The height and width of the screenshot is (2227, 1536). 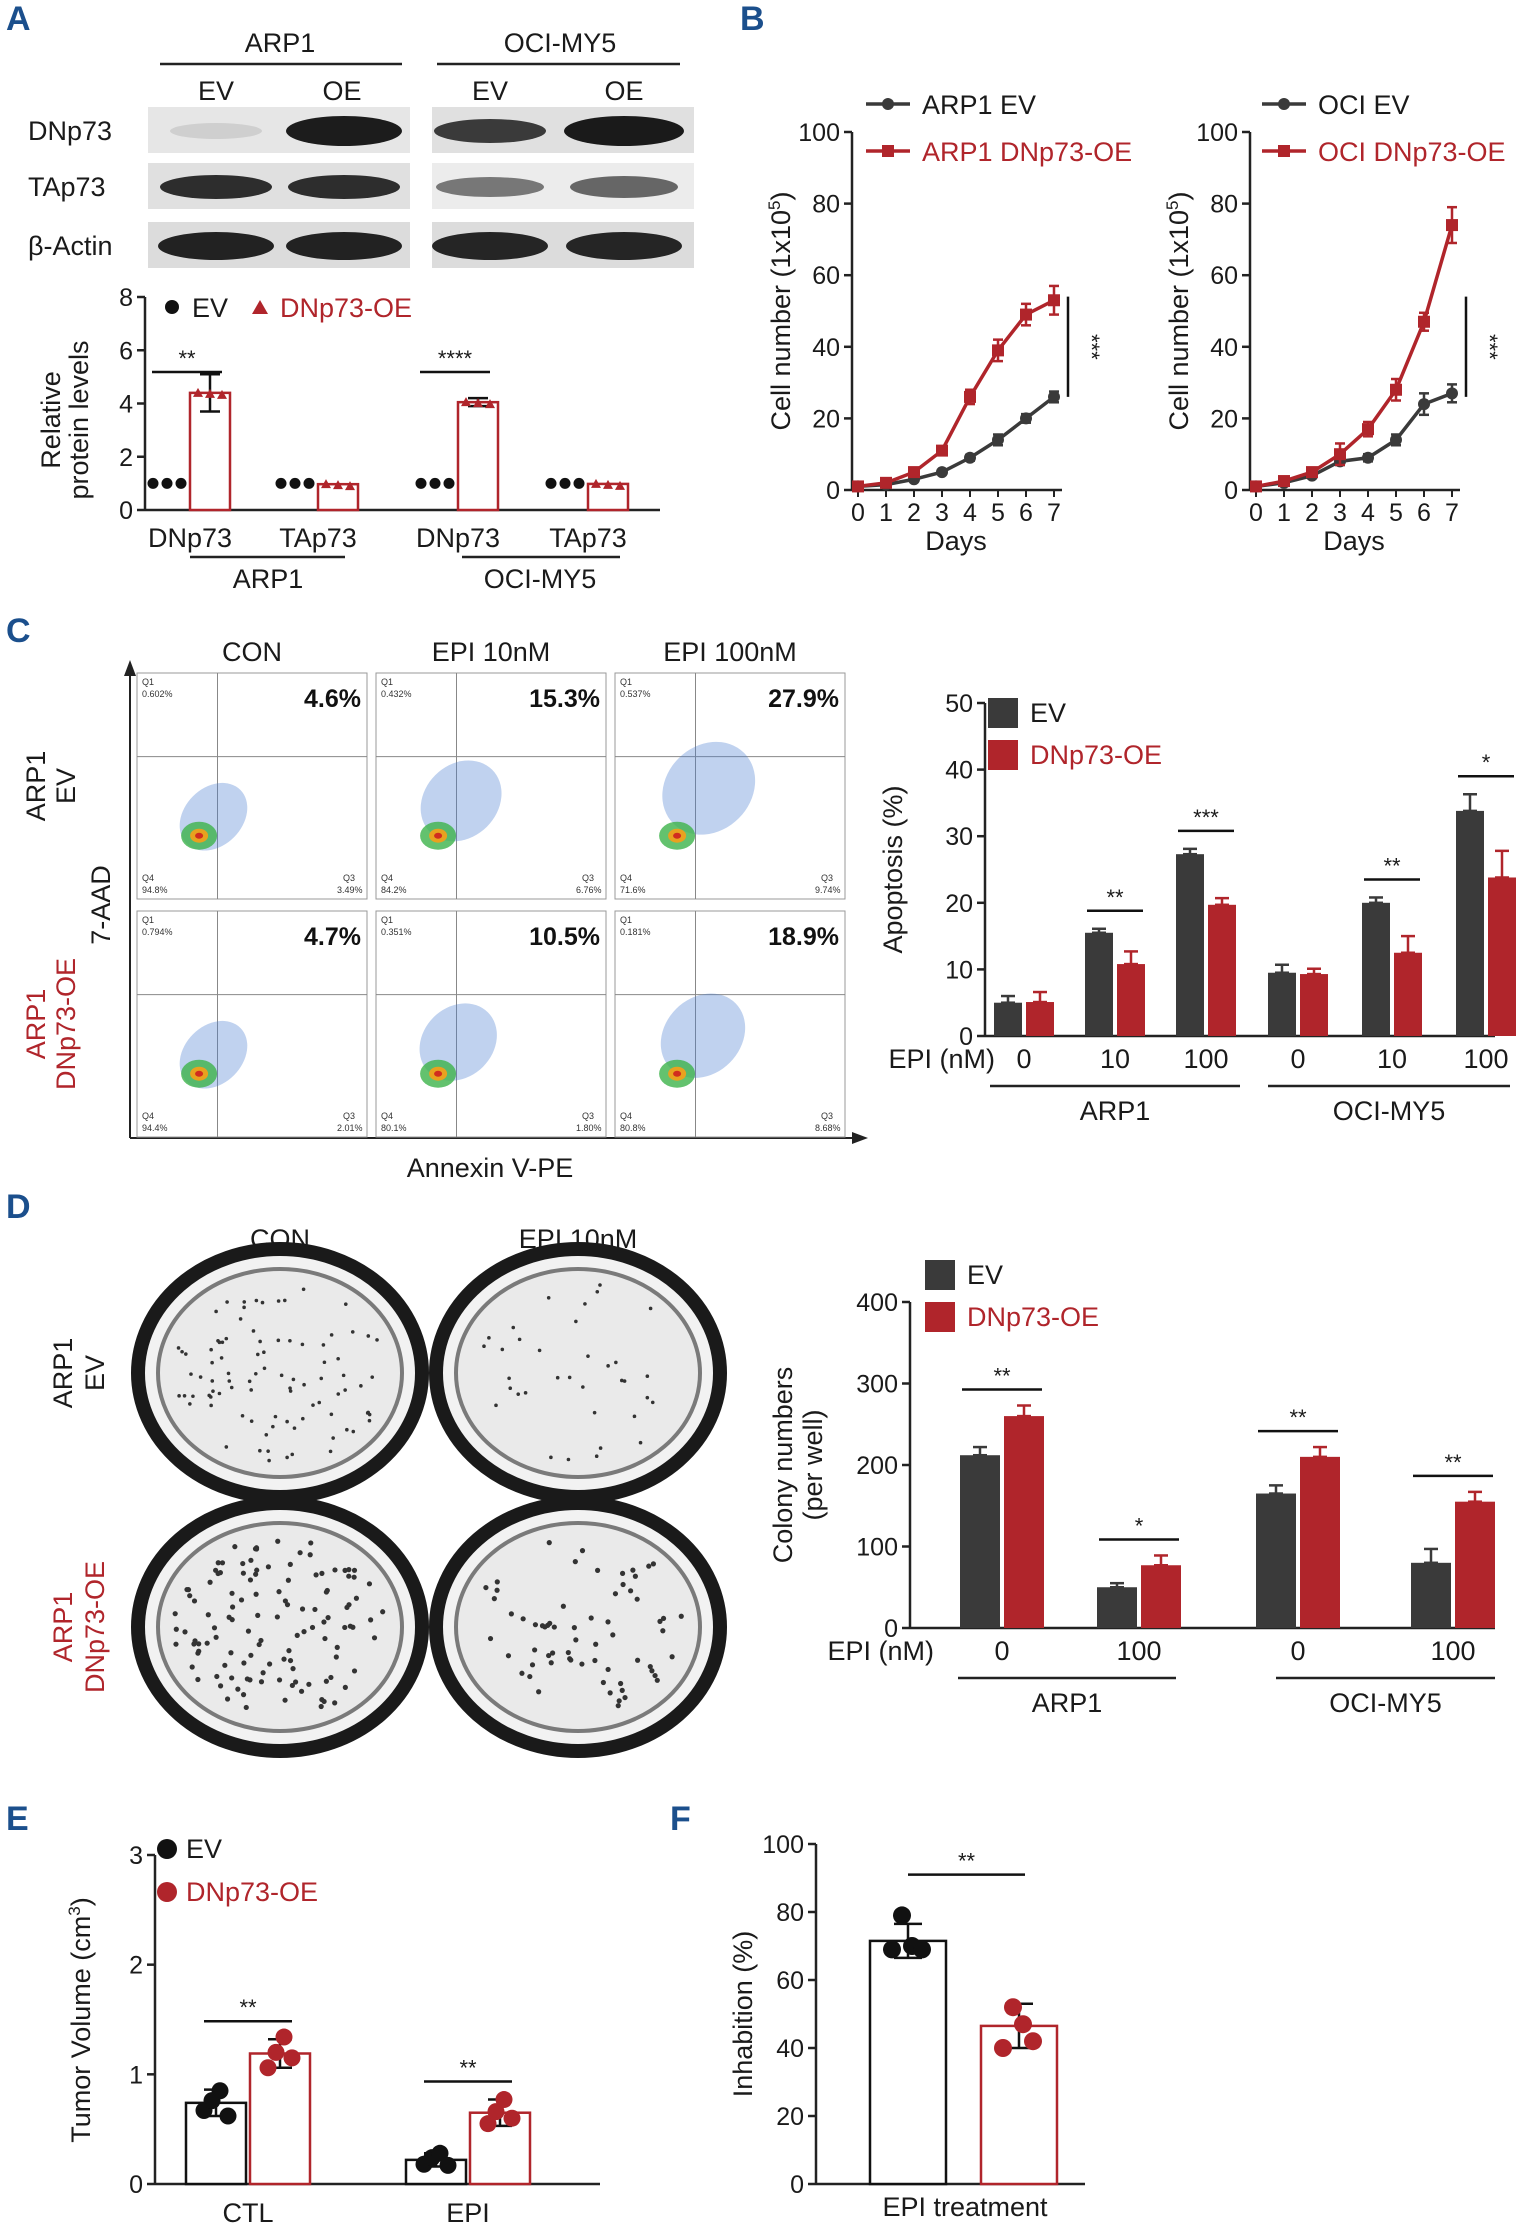 I want to click on f-data-point, so click(x=1003, y=2048).